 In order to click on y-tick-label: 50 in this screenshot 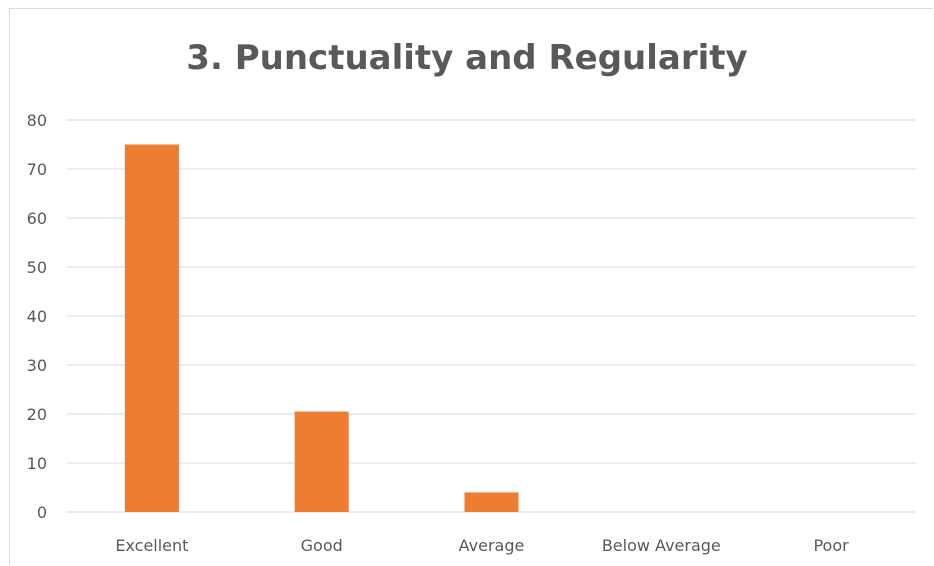, I will do `click(37, 267)`.